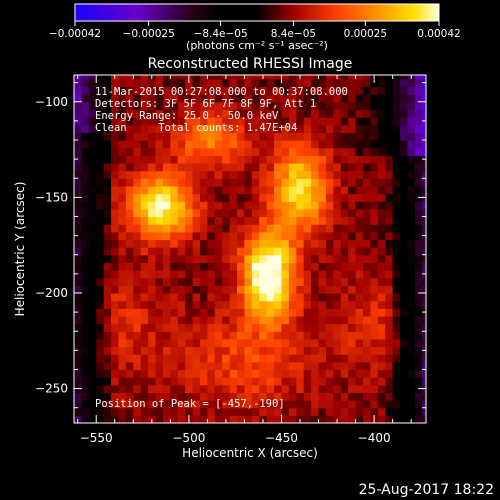 The image size is (500, 500). What do you see at coordinates (365, 34) in the screenshot?
I see `colorbar-tick-label: 0.00025` at bounding box center [365, 34].